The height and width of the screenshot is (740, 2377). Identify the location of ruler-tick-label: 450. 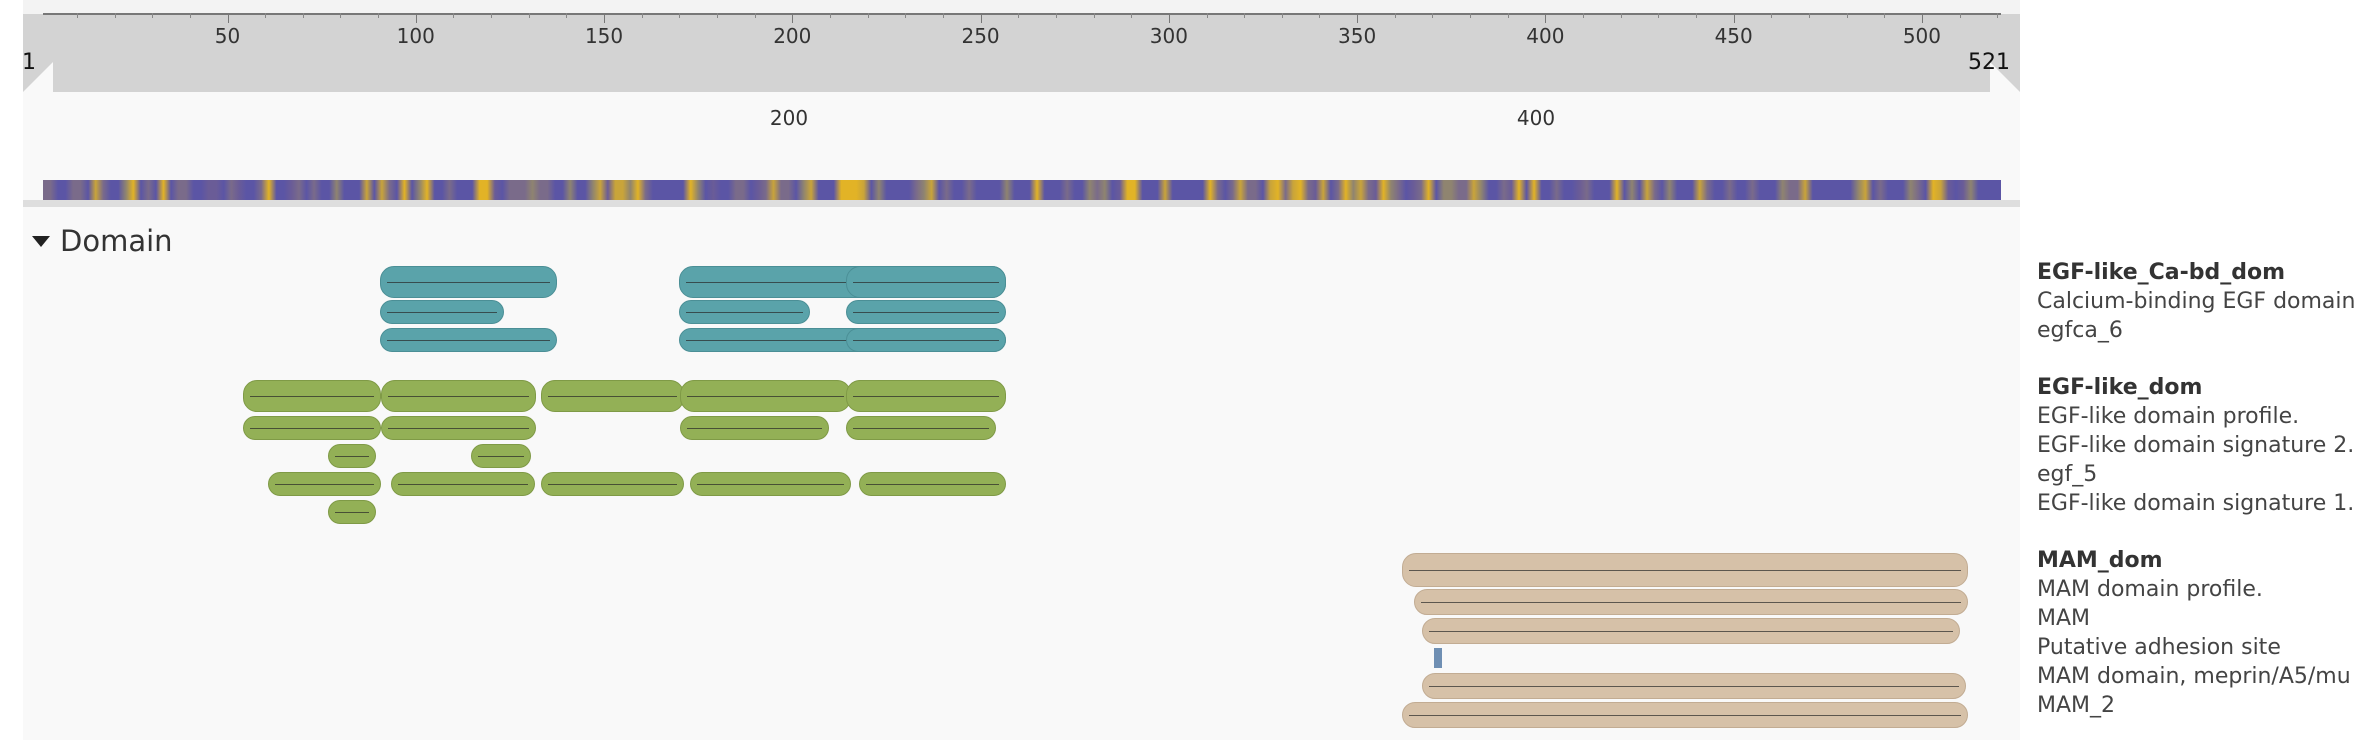
(1733, 36).